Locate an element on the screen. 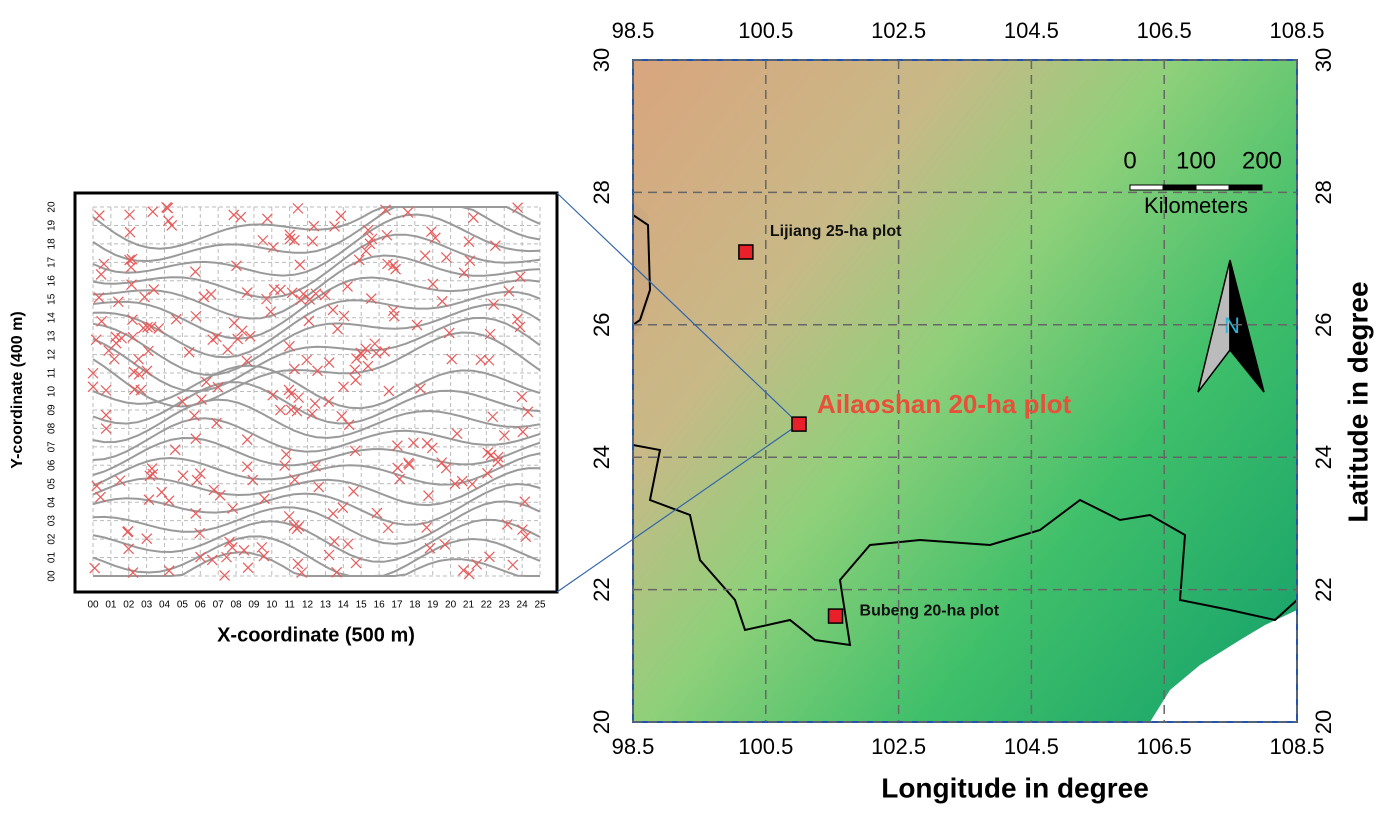 The image size is (1383, 814). inset-y-tick-label: 07 is located at coordinates (52, 447).